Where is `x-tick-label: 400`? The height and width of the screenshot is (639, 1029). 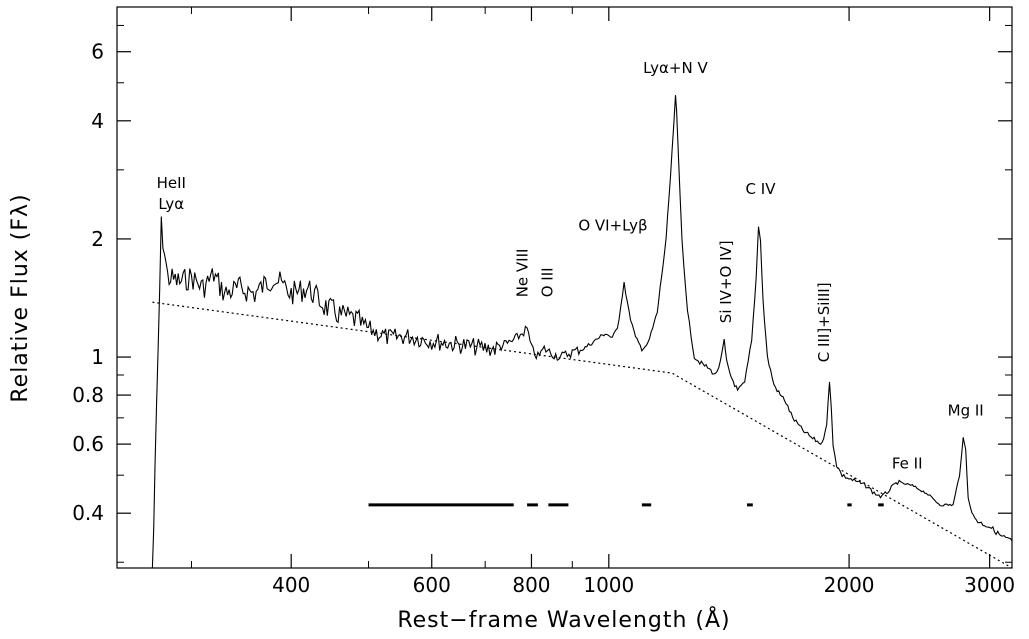
x-tick-label: 400 is located at coordinates (291, 585).